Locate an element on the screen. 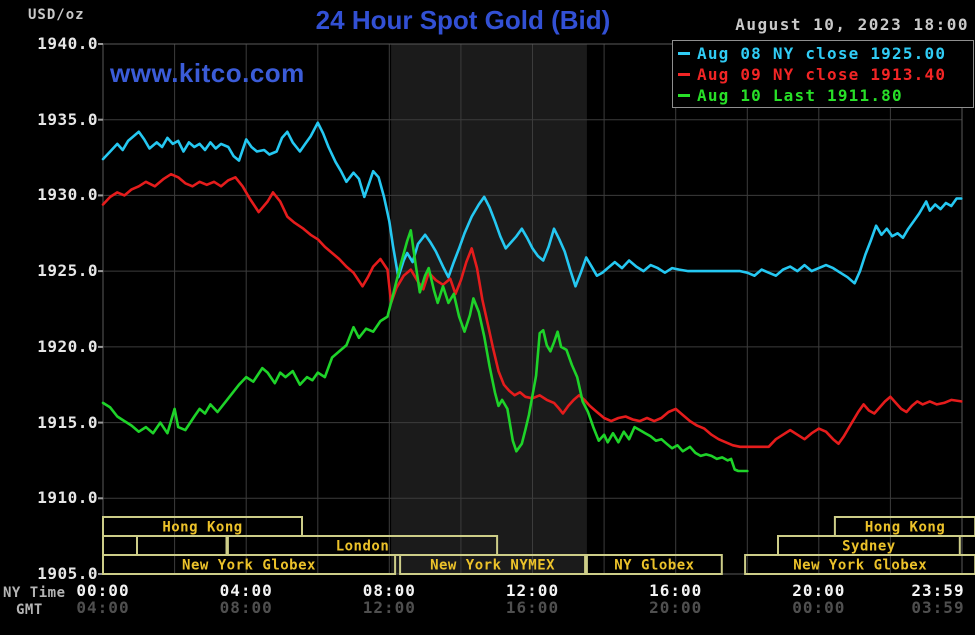 Image resolution: width=975 pixels, height=635 pixels. session-label: New York NYMEX is located at coordinates (492, 566).